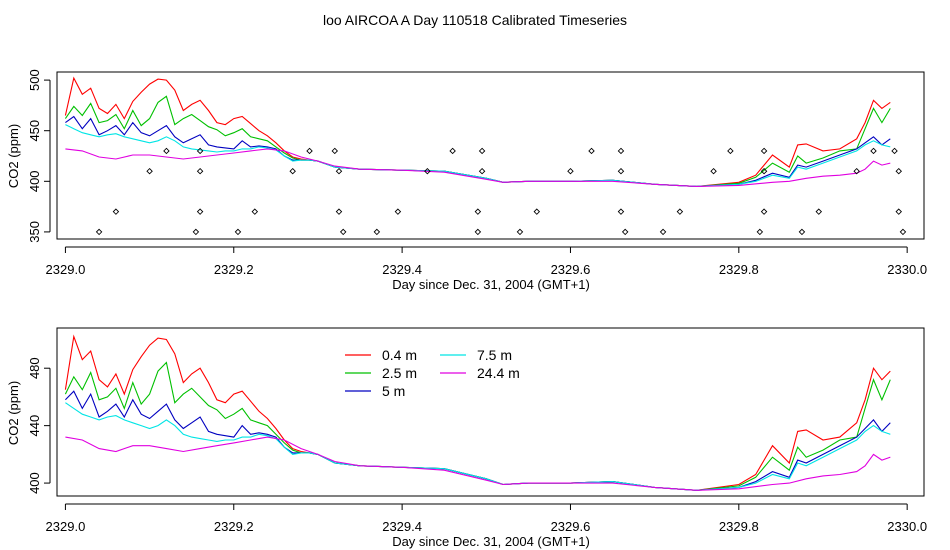  I want to click on y-tick-label: 440, so click(34, 426).